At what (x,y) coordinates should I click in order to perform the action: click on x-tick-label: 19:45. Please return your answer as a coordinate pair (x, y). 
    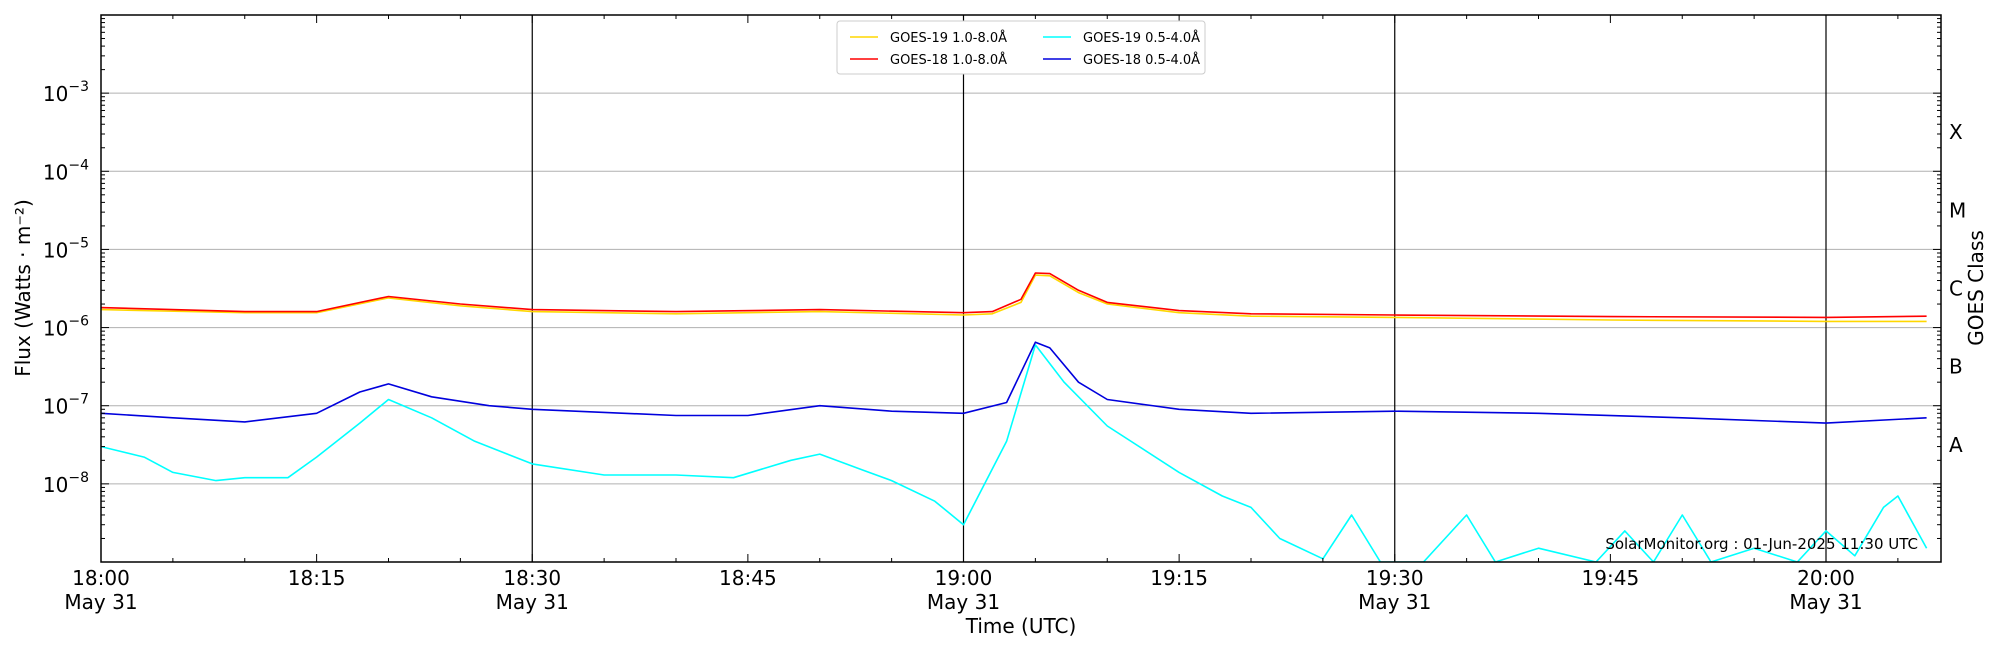
    Looking at the image, I should click on (1611, 578).